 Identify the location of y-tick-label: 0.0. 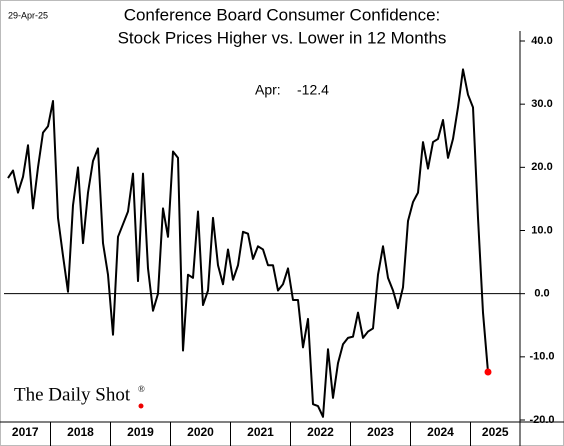
(541, 294).